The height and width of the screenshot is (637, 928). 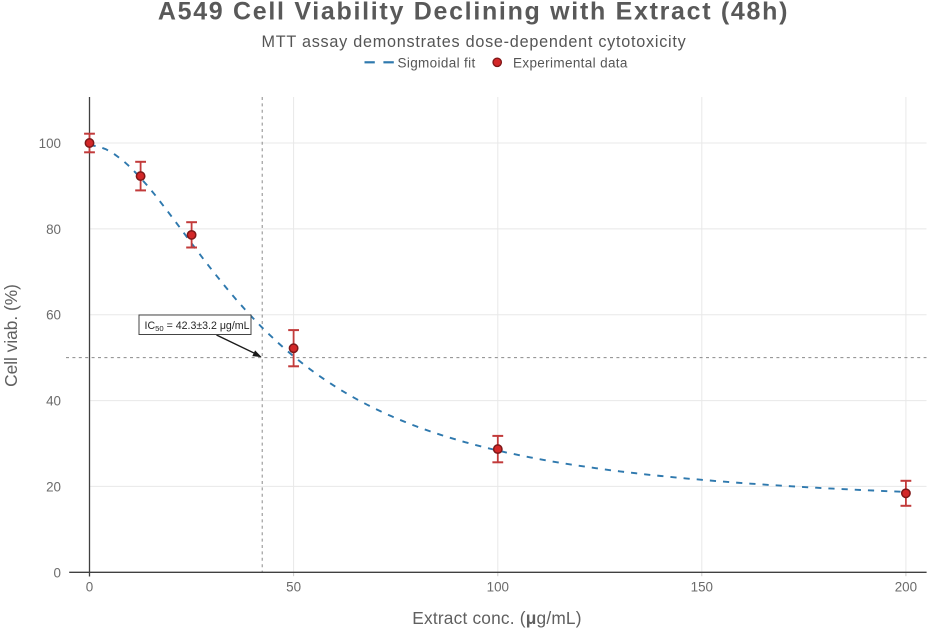 What do you see at coordinates (53, 229) in the screenshot?
I see `svg-text: 80` at bounding box center [53, 229].